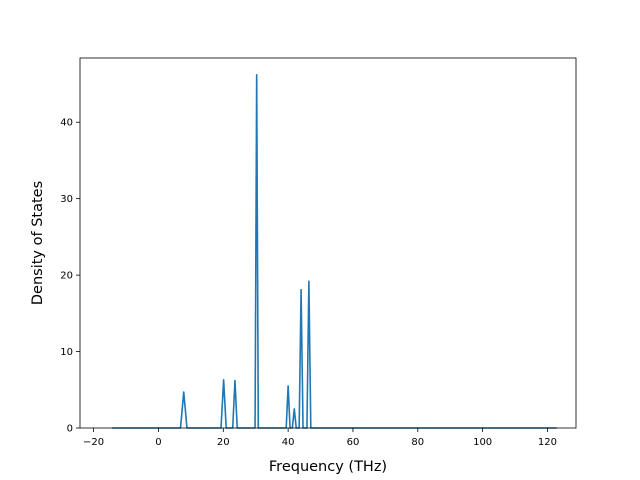 The width and height of the screenshot is (640, 480). I want to click on y-axis: 0 10 20 30 40, so click(70, 276).